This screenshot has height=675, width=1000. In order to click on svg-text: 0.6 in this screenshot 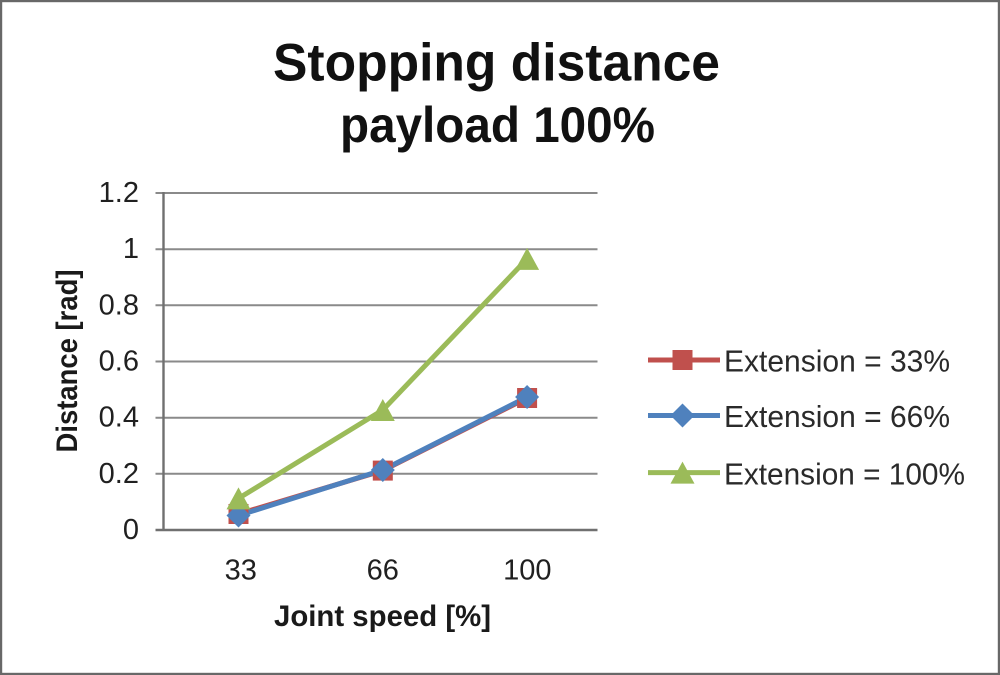, I will do `click(119, 362)`.